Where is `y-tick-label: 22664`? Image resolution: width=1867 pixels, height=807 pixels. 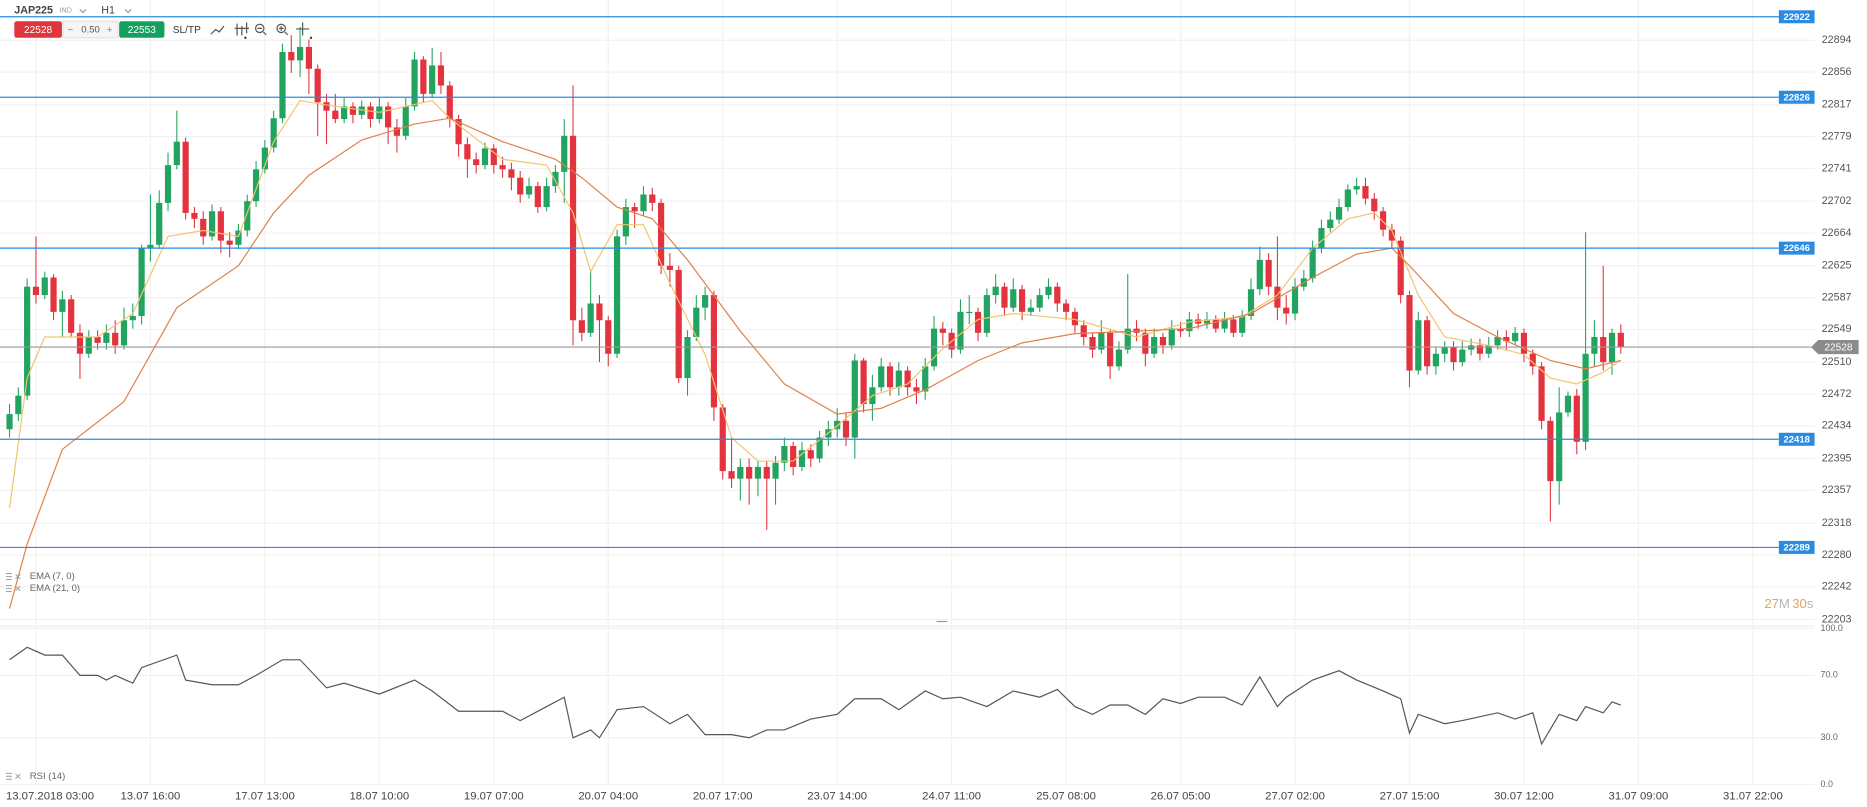
y-tick-label: 22664 is located at coordinates (1837, 233).